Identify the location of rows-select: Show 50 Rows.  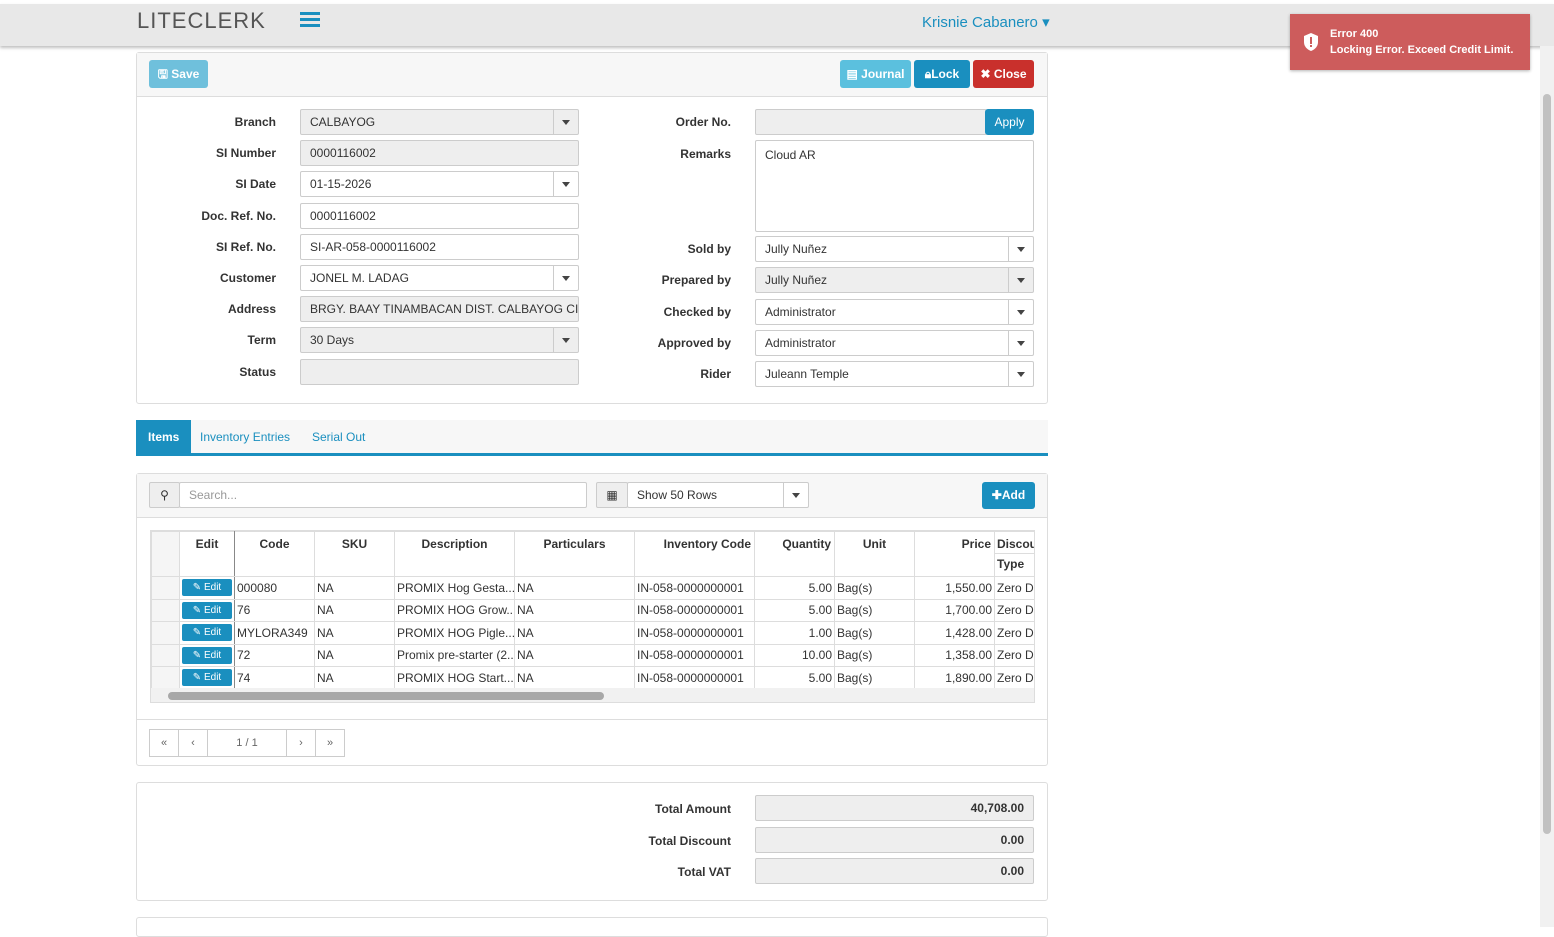
(718, 495).